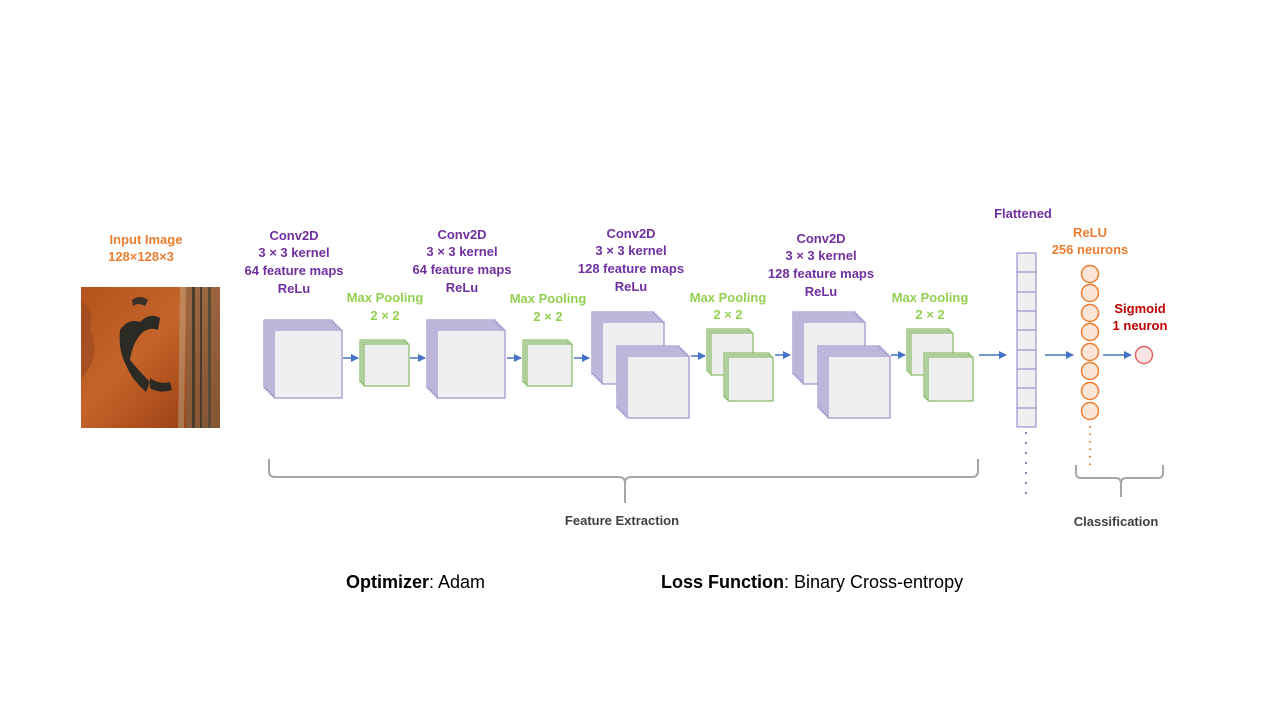  I want to click on conv2-feature-stack, so click(466, 359).